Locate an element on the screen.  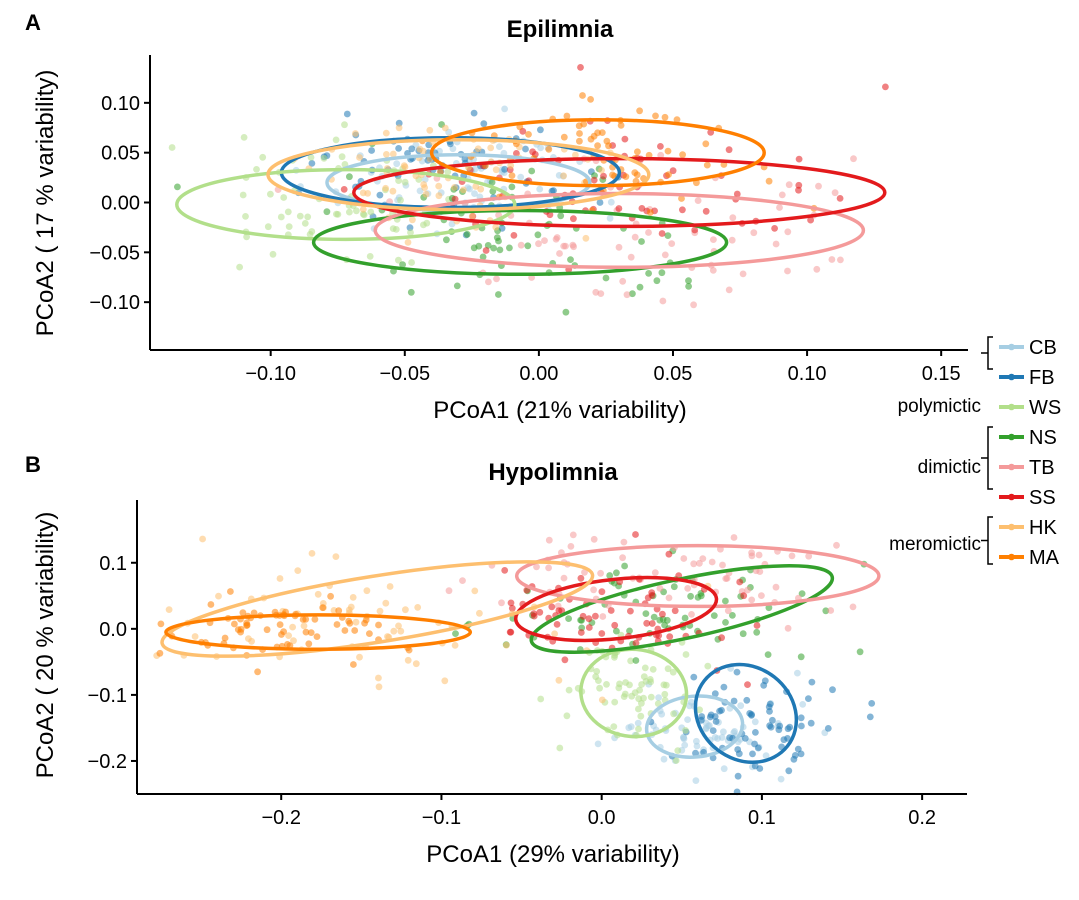
y-ticks-a: 0.10 0.05 0.00 −0.05 −0.10 is located at coordinates (119, 203).